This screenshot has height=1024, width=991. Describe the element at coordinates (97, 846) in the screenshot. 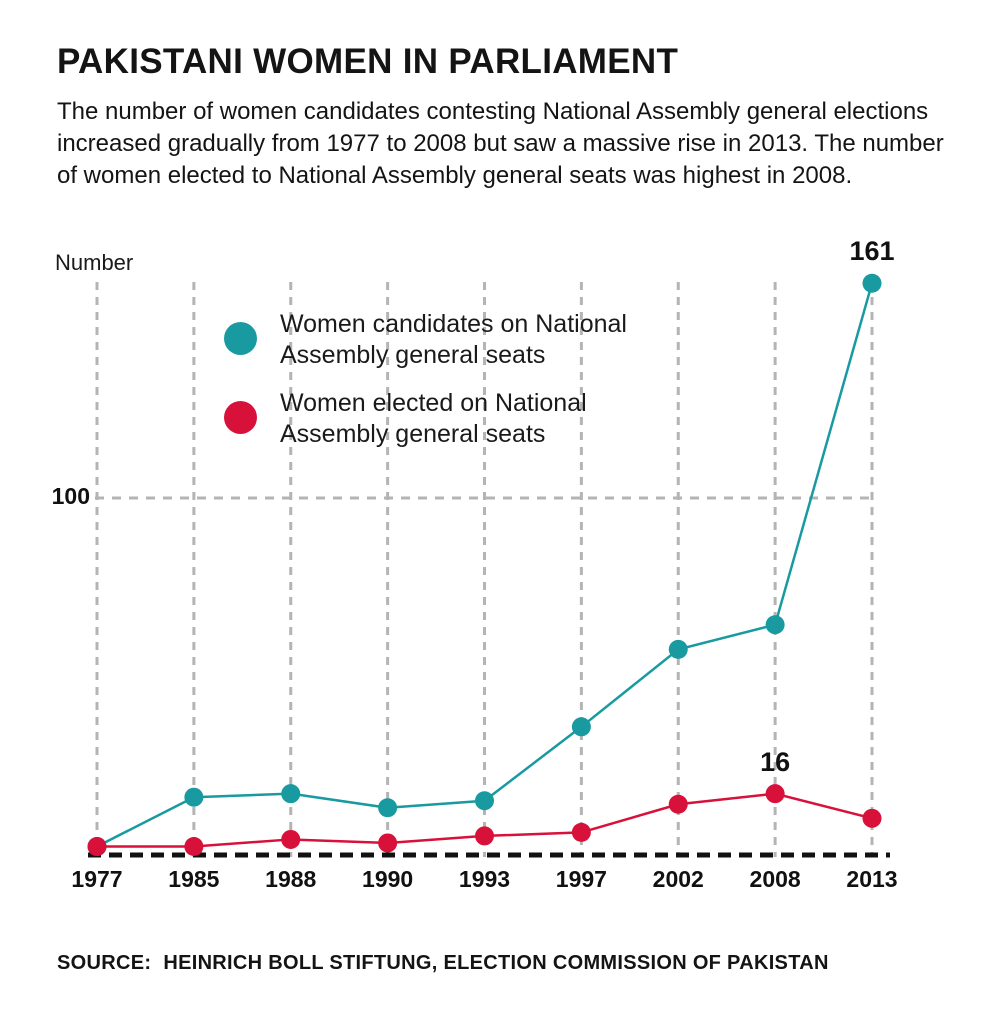

I see `data-point-elected-1977` at that location.